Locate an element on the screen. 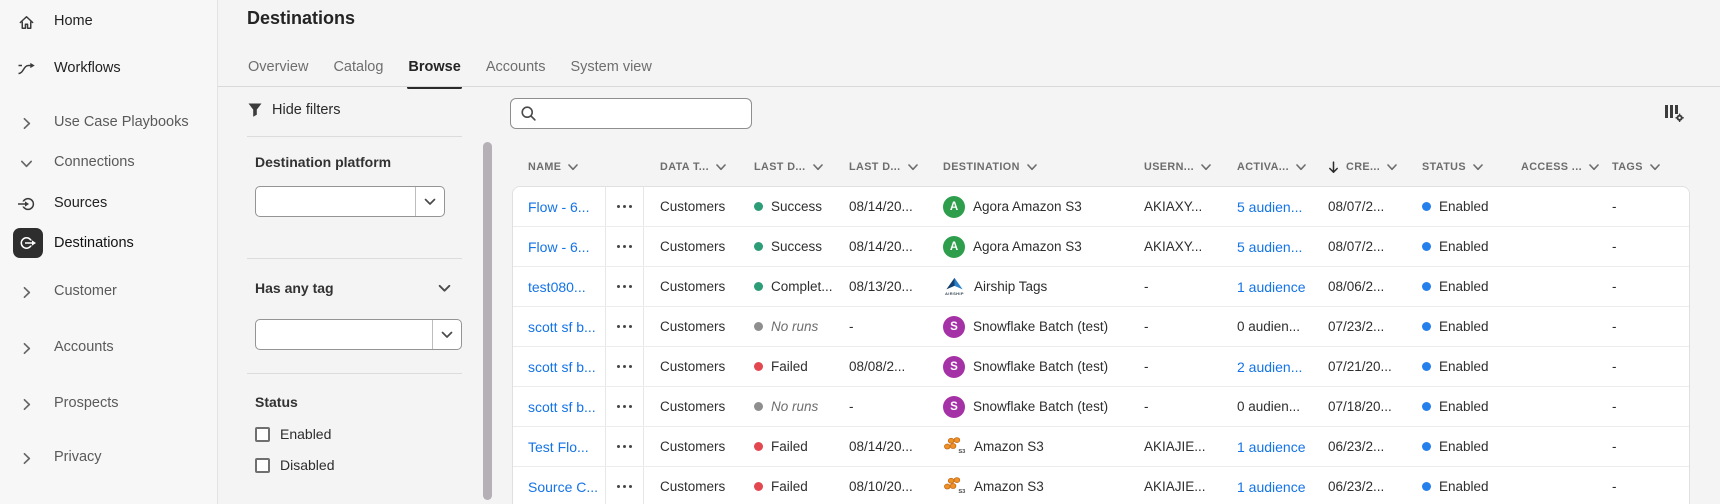  tab-system-view: System view is located at coordinates (611, 67).